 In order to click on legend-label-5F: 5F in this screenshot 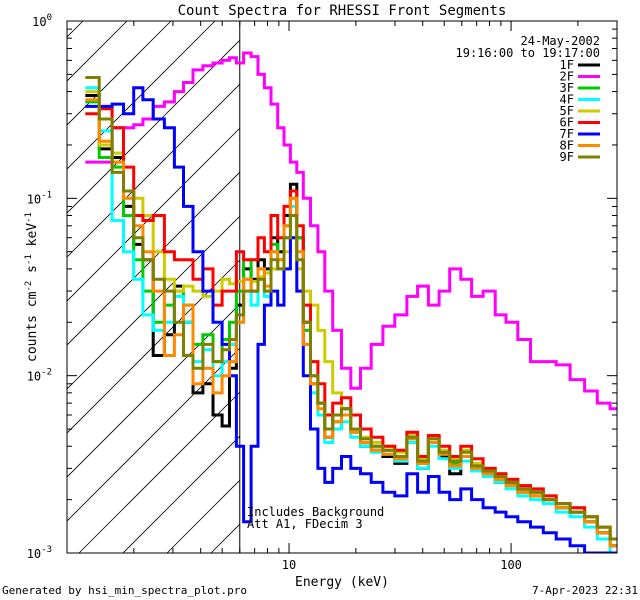, I will do `click(567, 111)`.